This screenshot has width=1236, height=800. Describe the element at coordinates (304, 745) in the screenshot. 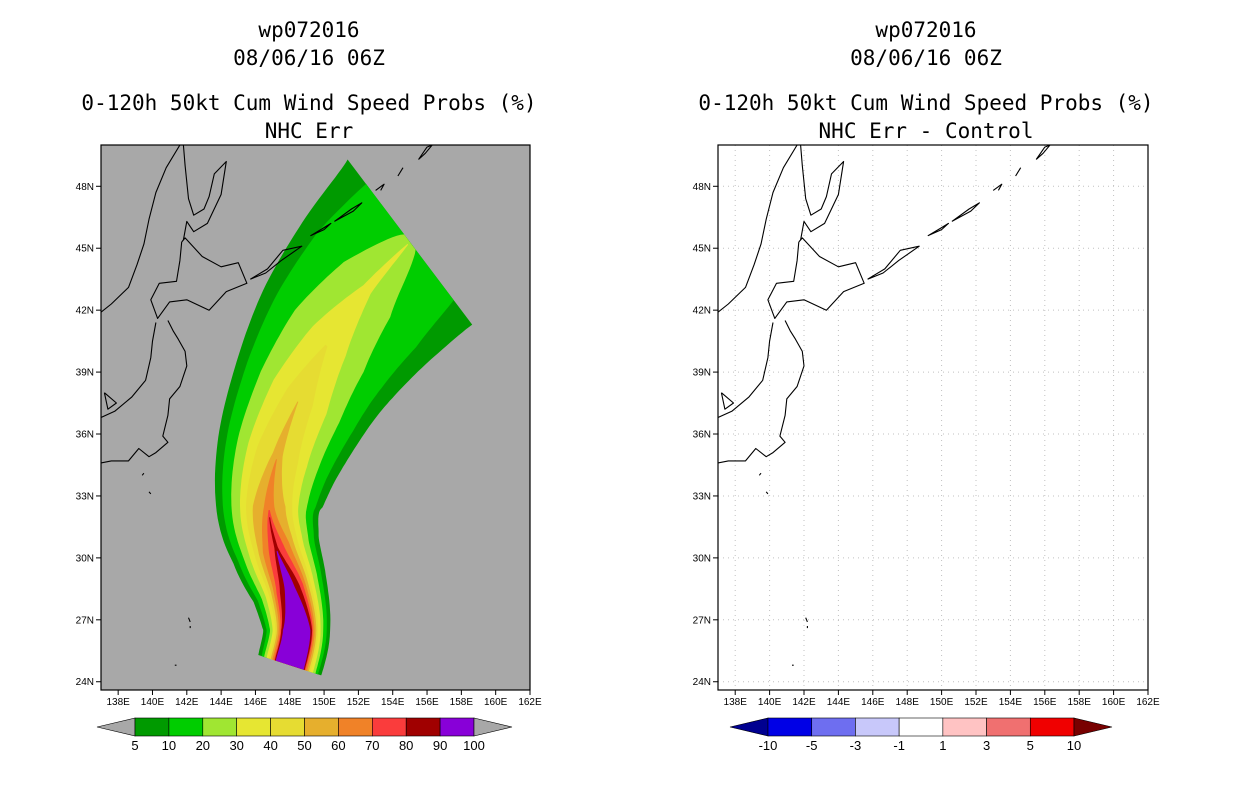

I see `colorbar-label: 50` at that location.